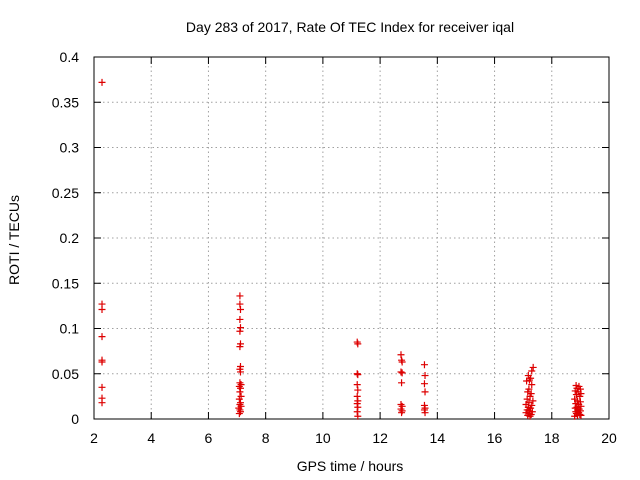 The width and height of the screenshot is (640, 480). Describe the element at coordinates (14, 240) in the screenshot. I see `y-axis-label: ROTI / TECUs` at that location.